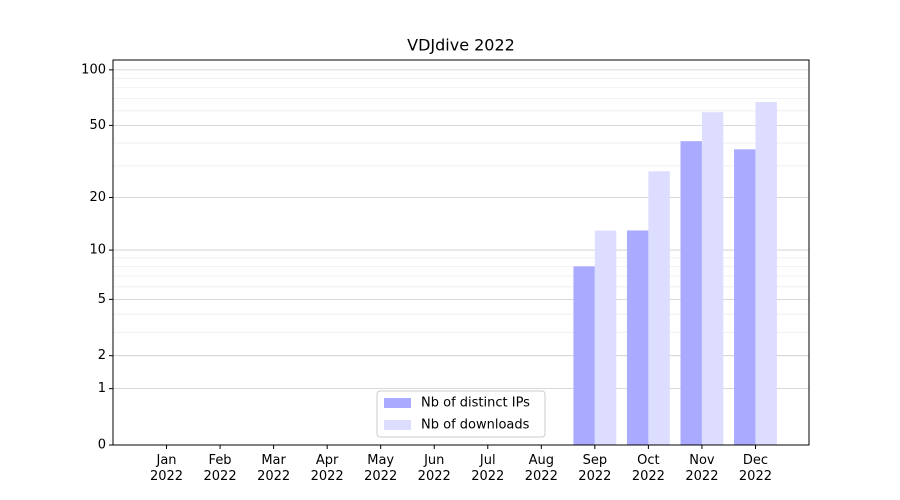  What do you see at coordinates (595, 468) in the screenshot?
I see `x-tick-label: Sep 2022` at bounding box center [595, 468].